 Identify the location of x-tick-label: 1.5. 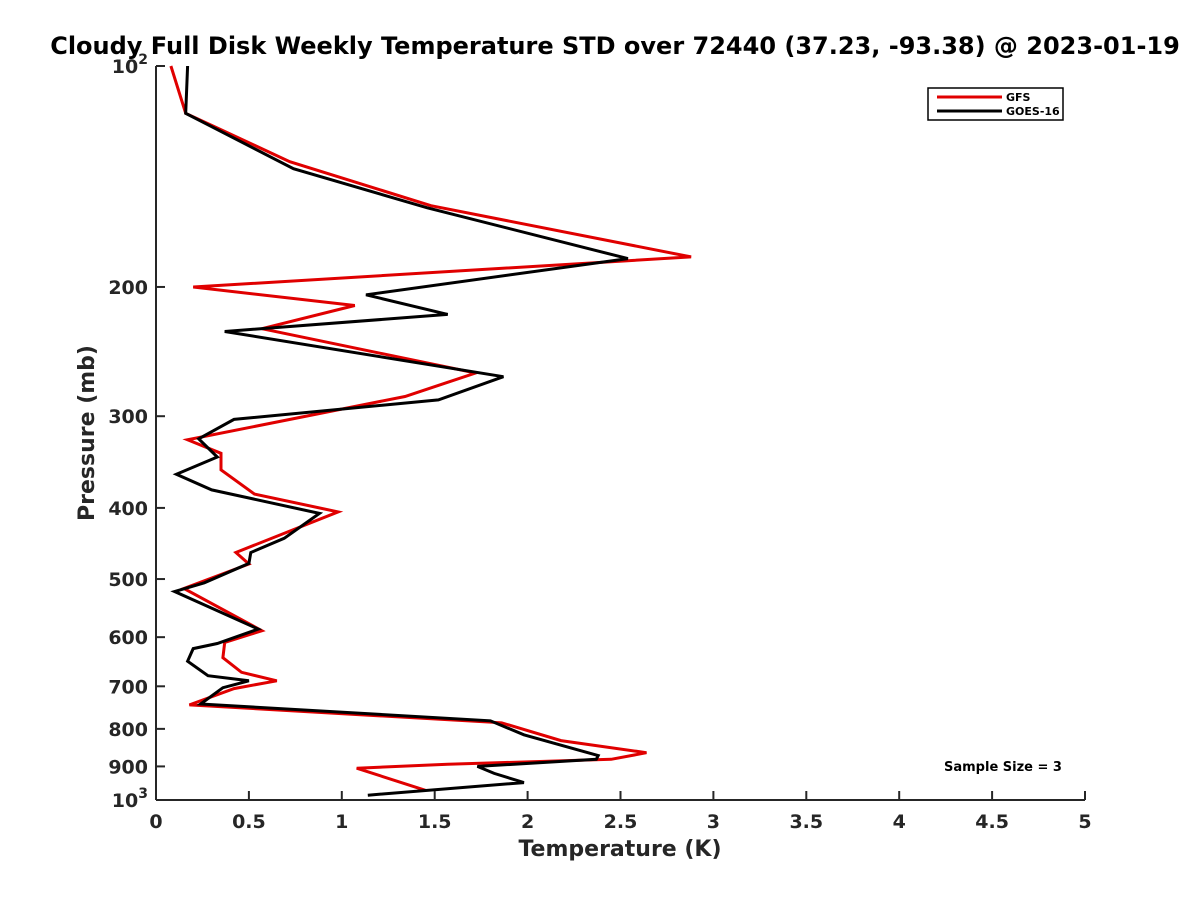
(435, 822).